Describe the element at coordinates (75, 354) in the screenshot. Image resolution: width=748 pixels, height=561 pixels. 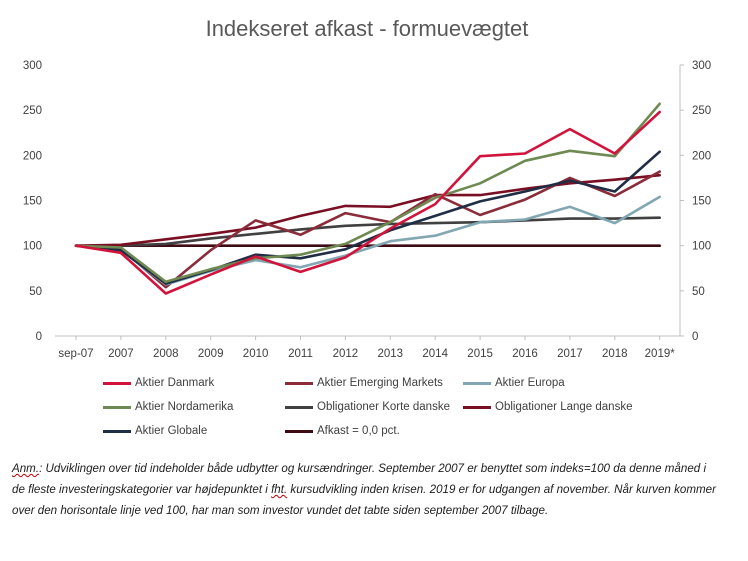
I see `x-tick-label: sep-07` at that location.